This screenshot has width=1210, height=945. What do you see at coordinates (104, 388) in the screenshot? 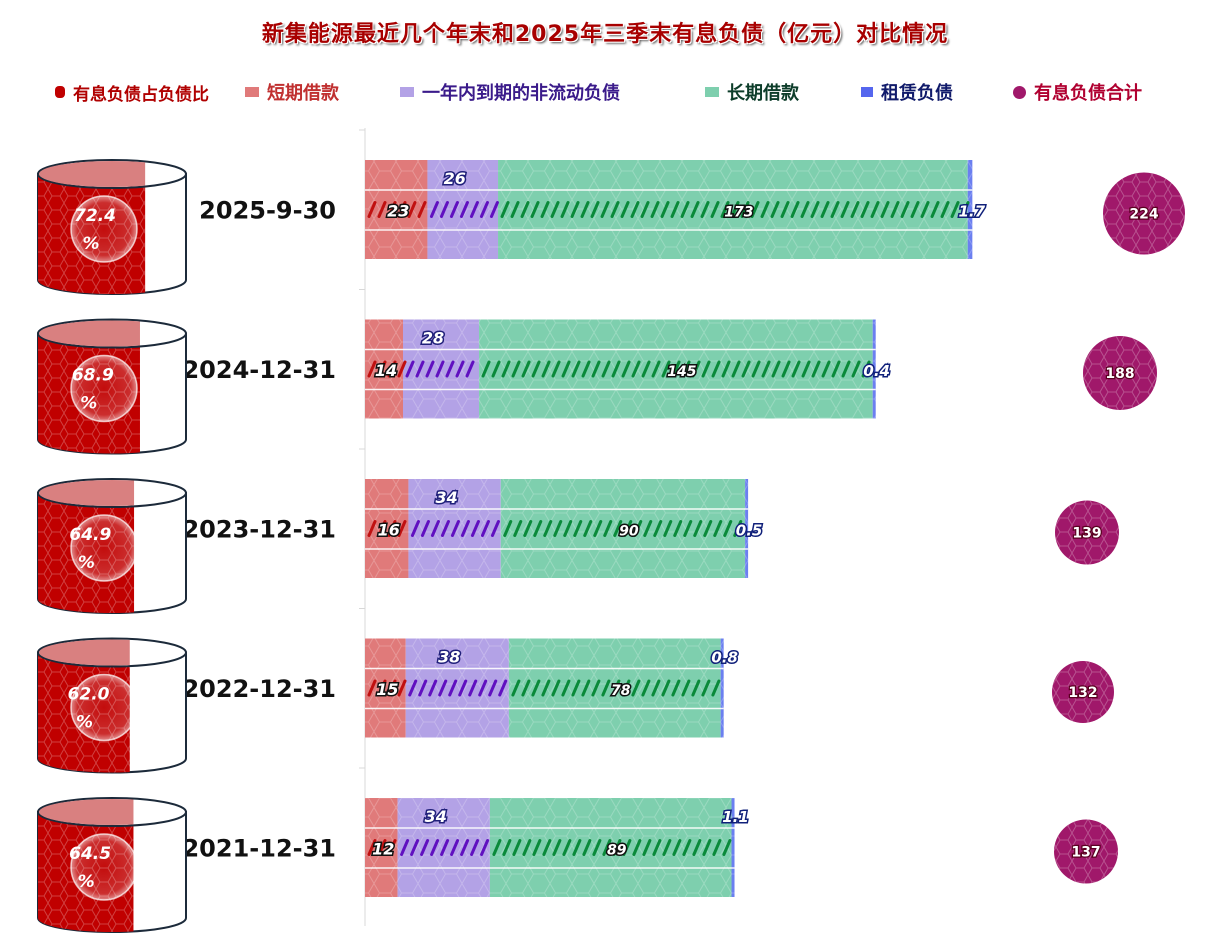
I see `ratio-glare` at bounding box center [104, 388].